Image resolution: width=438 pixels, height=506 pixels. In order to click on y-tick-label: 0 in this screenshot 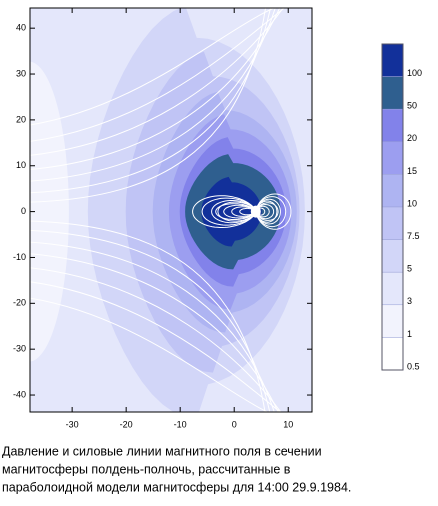, I will do `click(23, 211)`.